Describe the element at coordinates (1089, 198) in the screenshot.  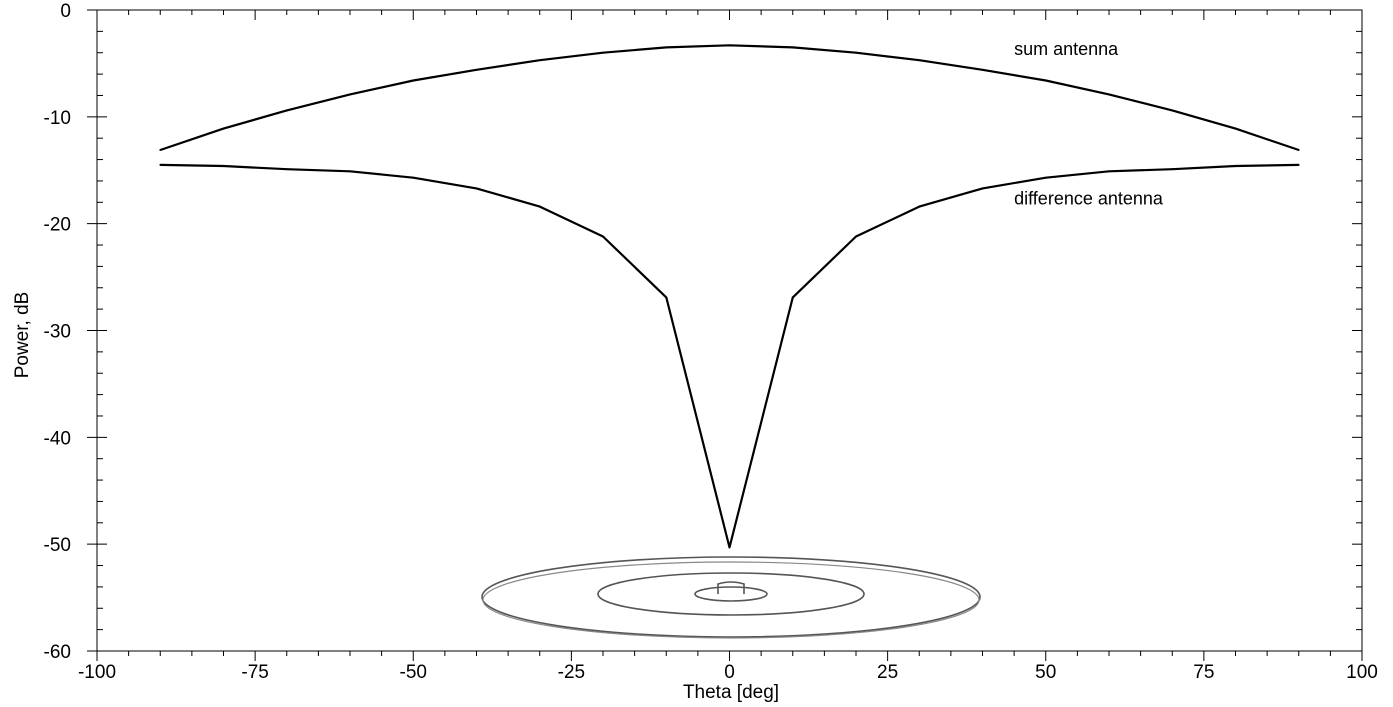
I see `annotation-label: difference antenna` at that location.